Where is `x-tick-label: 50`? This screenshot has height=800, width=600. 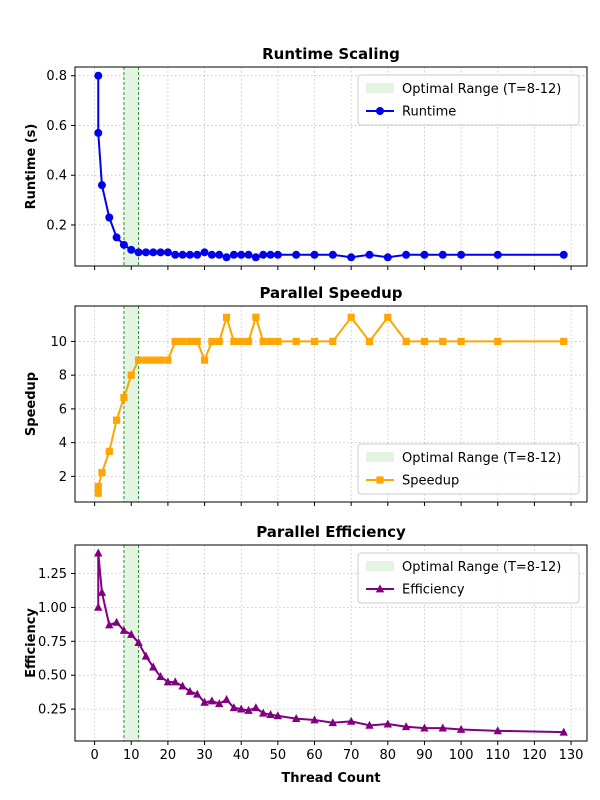
x-tick-label: 50 is located at coordinates (278, 755).